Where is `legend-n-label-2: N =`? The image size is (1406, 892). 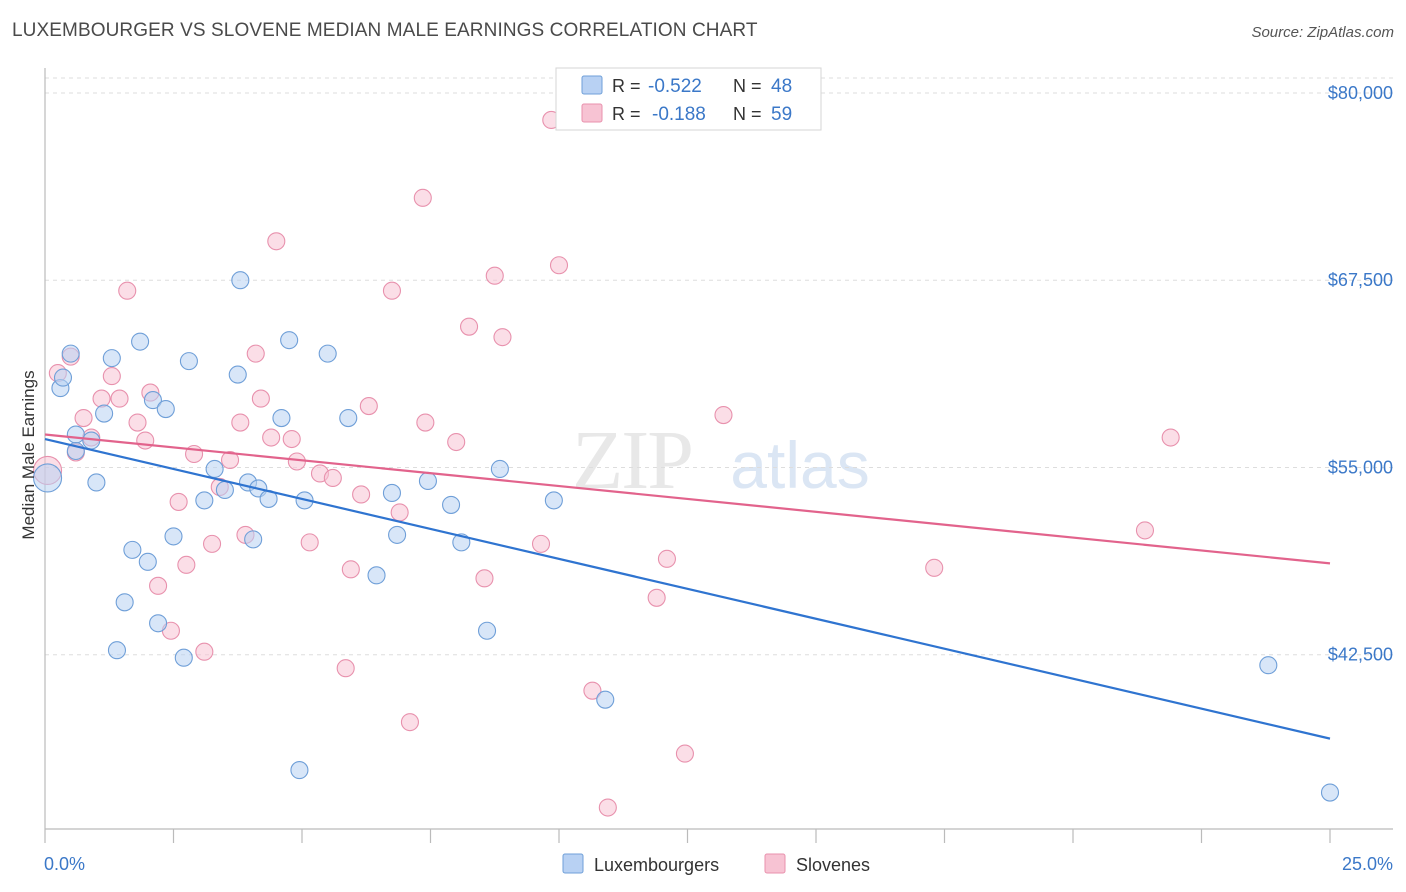
legend-n-label-2: N = is located at coordinates (747, 114).